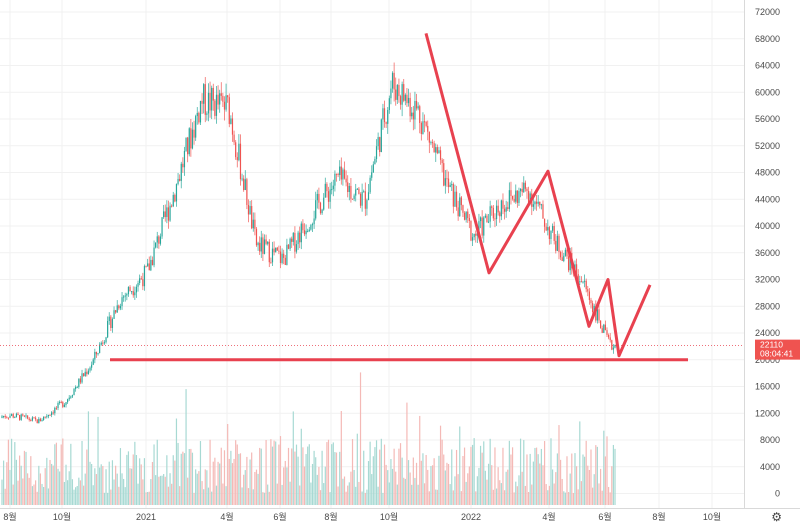  I want to click on gear-icon: ⚙, so click(776, 517).